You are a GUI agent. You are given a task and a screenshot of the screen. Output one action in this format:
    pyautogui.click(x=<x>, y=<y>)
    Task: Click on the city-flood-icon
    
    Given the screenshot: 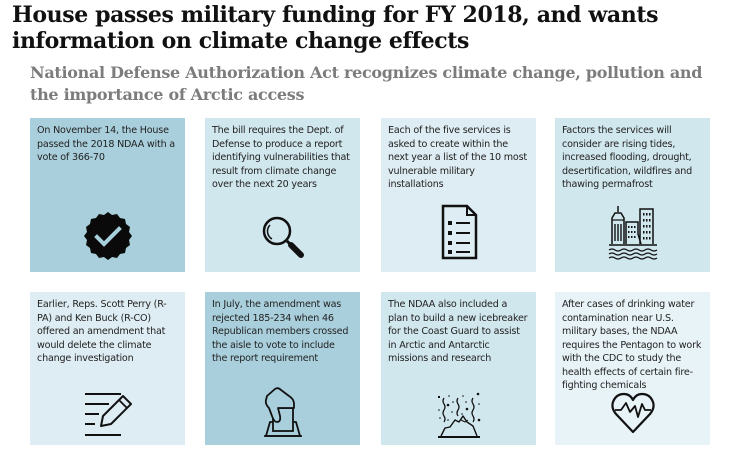 What is the action you would take?
    pyautogui.click(x=633, y=233)
    